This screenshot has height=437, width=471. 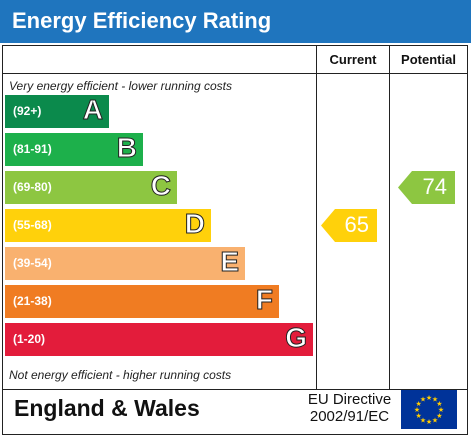 I want to click on band-letter-c: C, so click(x=160, y=186).